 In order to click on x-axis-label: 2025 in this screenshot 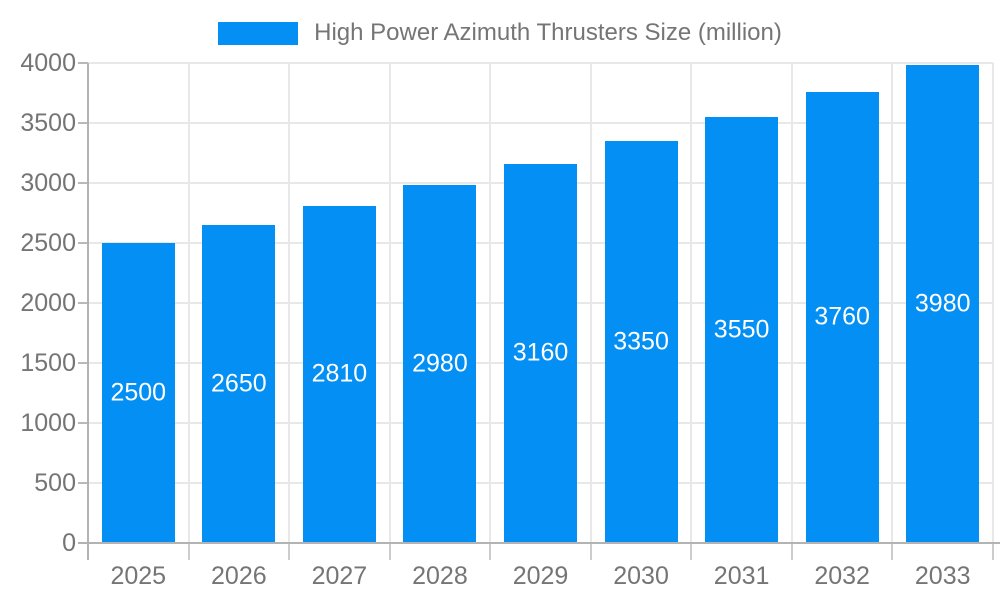, I will do `click(138, 576)`.